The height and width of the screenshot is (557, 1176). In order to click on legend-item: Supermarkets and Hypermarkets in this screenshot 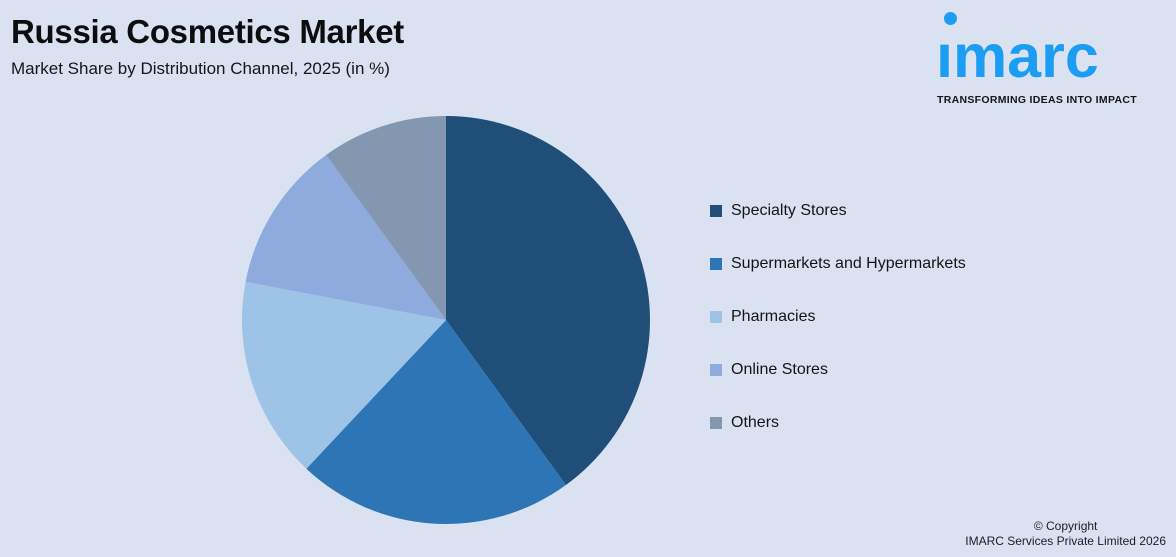, I will do `click(838, 264)`.